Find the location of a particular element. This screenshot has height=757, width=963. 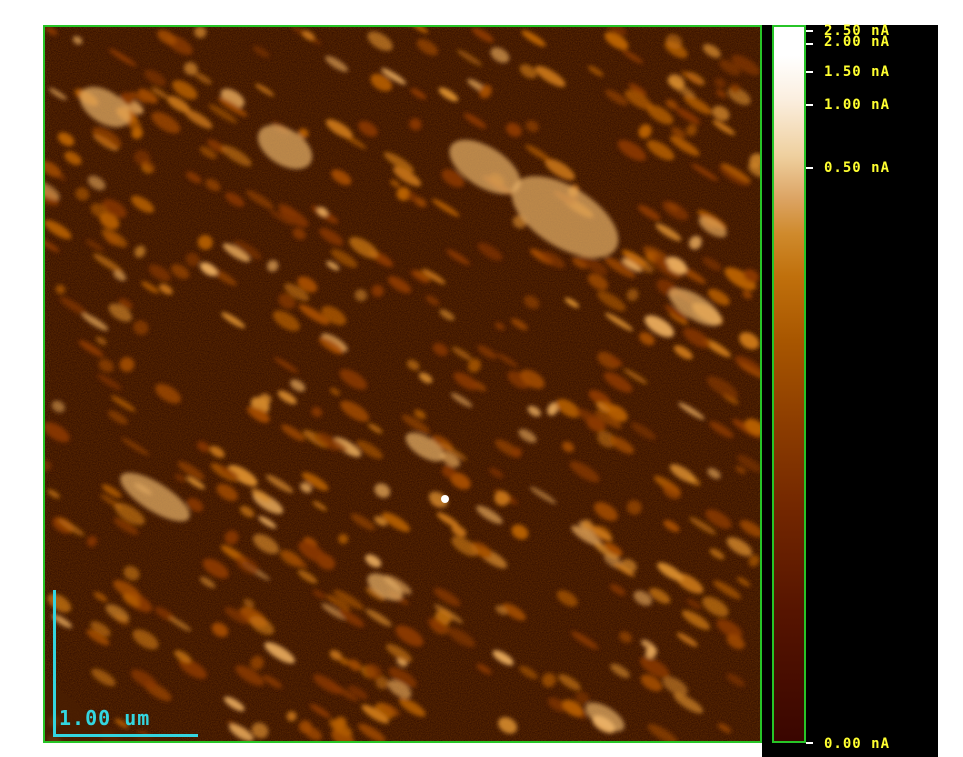

colorbar-gradient is located at coordinates (789, 384).